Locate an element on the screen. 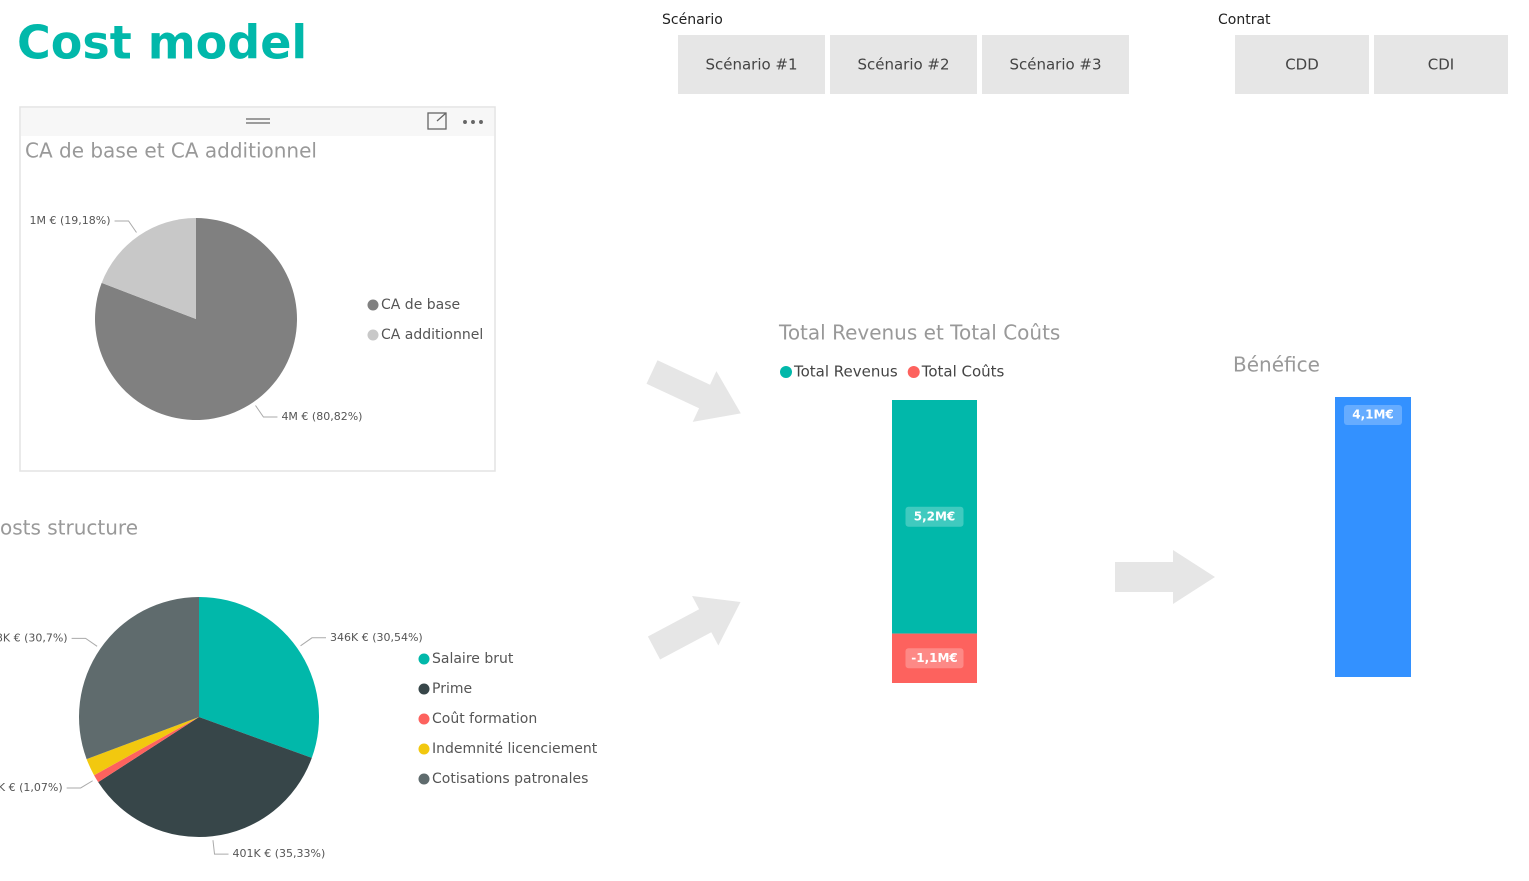 This screenshot has height=881, width=1529. data-label: 12K € (1,07%) is located at coordinates (31, 787).